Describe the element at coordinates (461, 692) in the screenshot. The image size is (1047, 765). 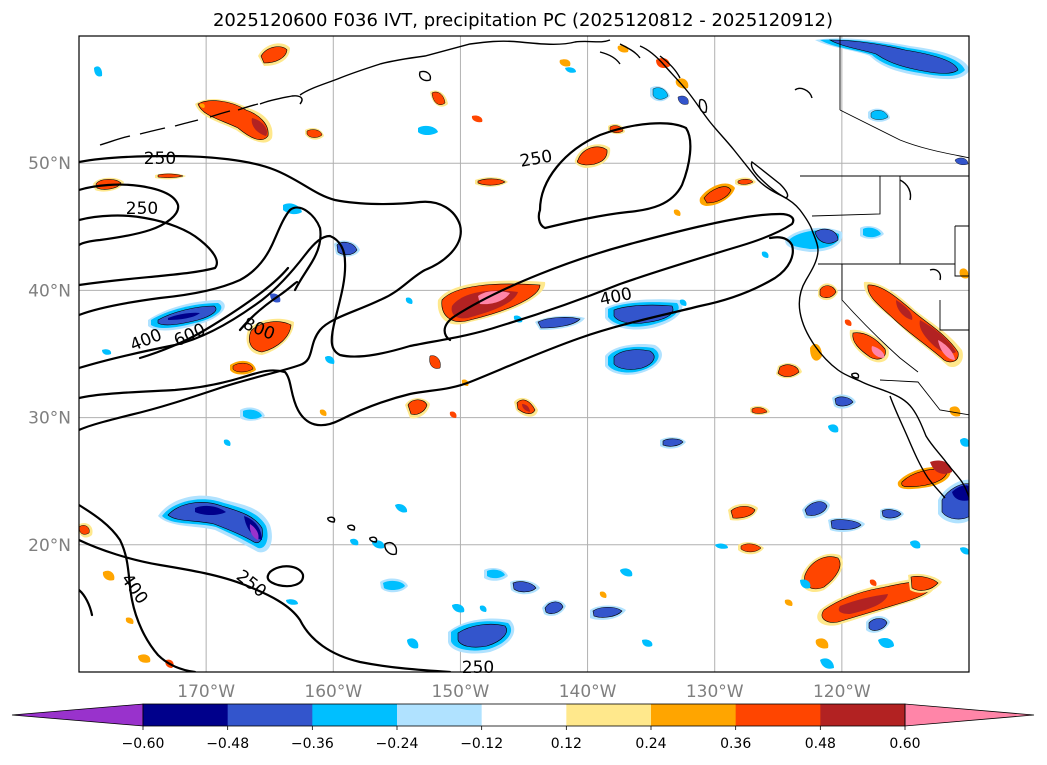
I see `lon-tick-label: 150°W` at that location.